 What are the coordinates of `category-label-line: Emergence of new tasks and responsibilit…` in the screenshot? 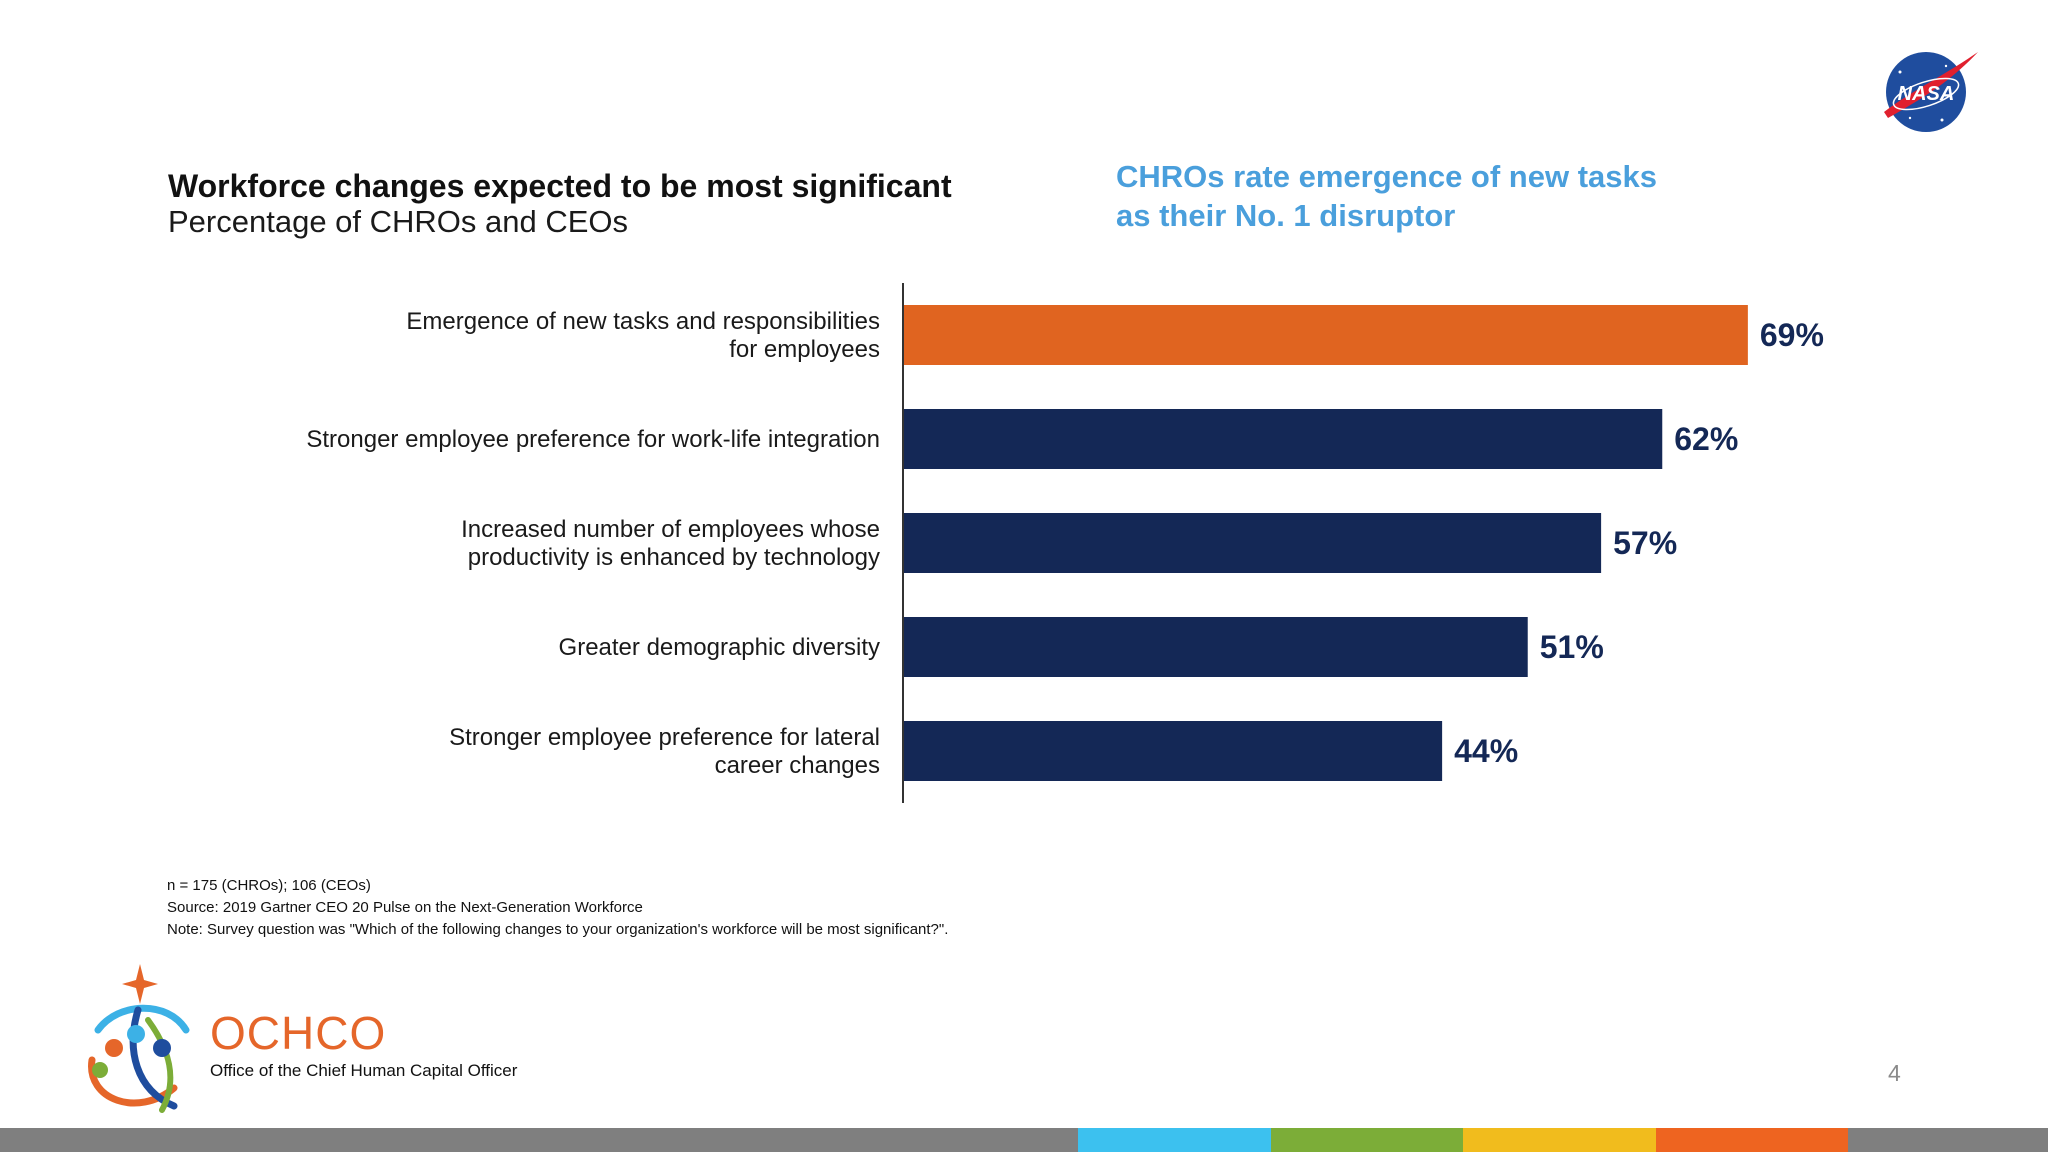 It's located at (643, 321).